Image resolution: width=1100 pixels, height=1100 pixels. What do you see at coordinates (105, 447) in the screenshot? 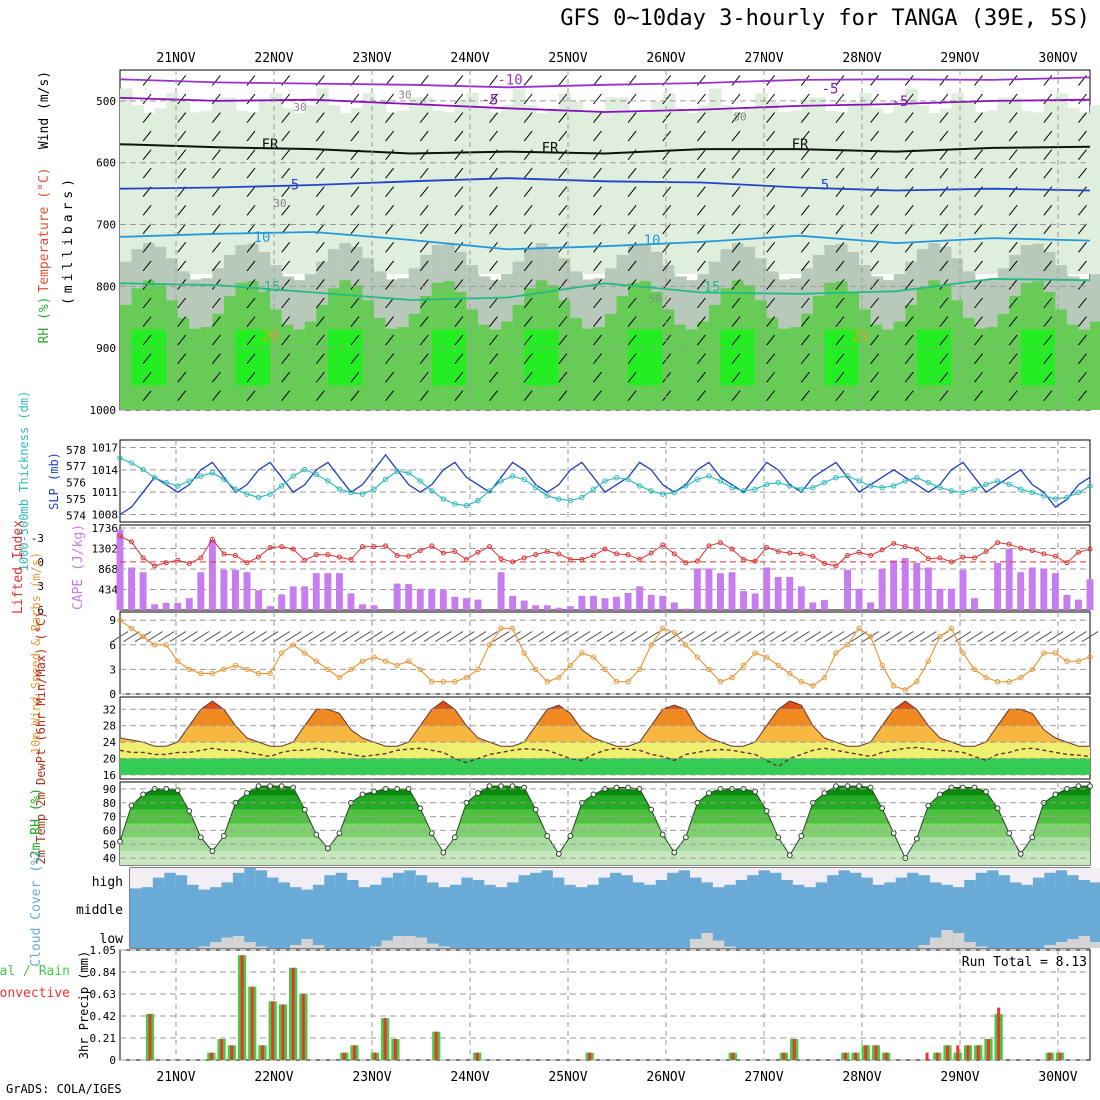
I see `y-tick-label-right: 1017` at bounding box center [105, 447].